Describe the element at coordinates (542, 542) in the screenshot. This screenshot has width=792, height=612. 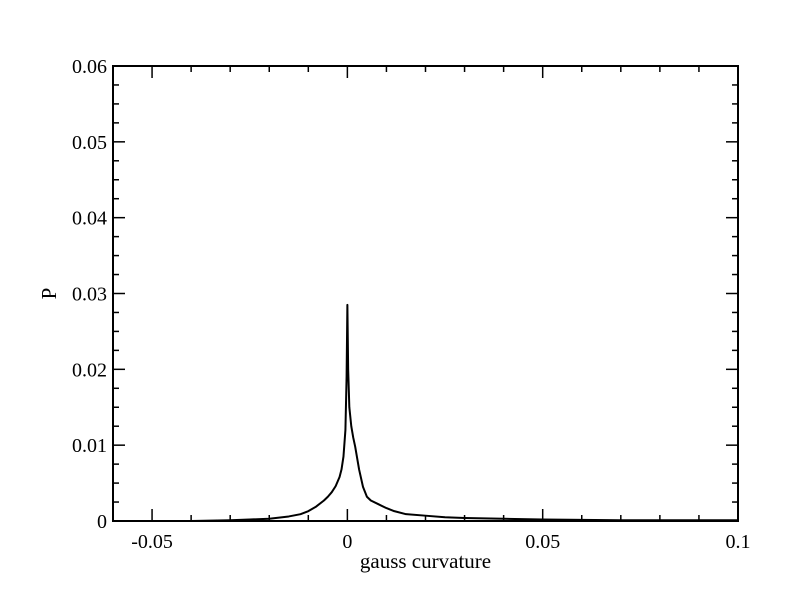
I see `x-tick-label: 0.05` at that location.